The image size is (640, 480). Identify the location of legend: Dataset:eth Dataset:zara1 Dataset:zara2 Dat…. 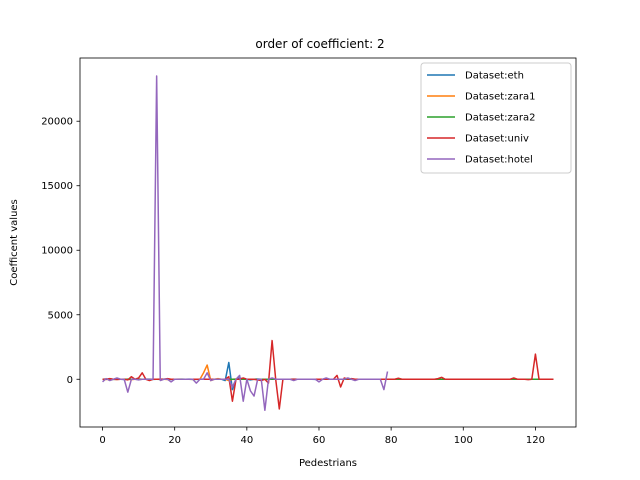
(496, 118).